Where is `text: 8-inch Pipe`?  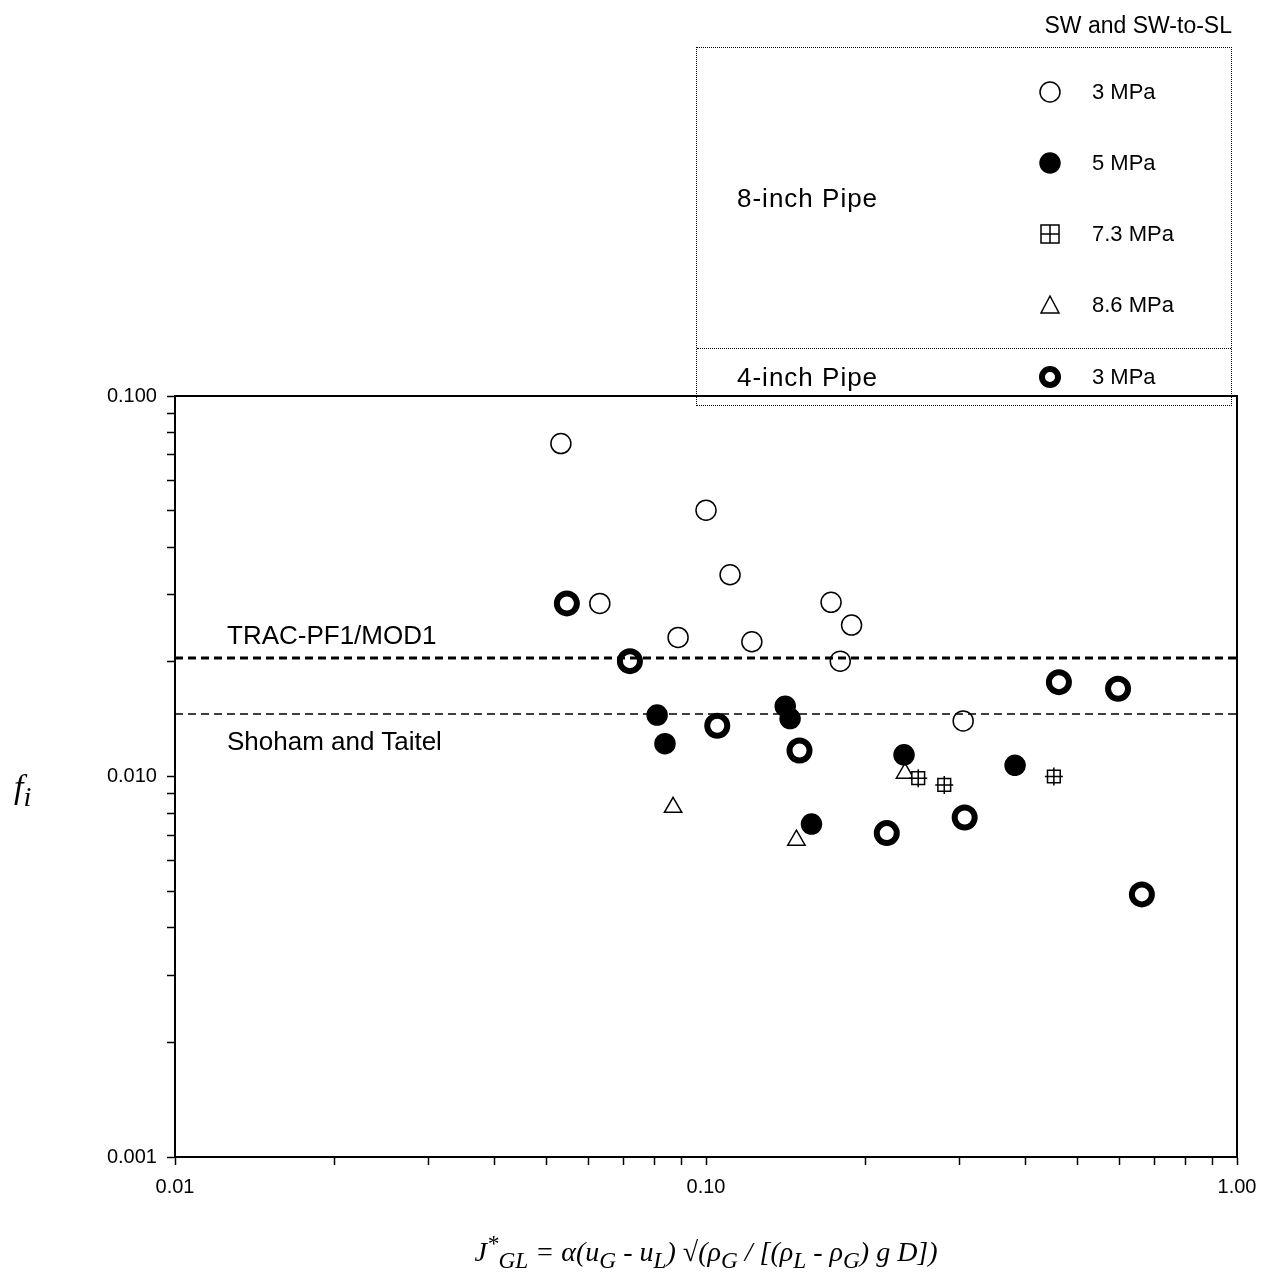 text: 8-inch Pipe is located at coordinates (808, 198).